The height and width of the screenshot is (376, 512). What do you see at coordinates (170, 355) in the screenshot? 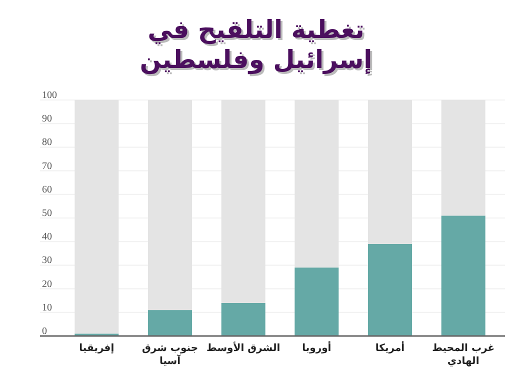
I see `x-tick-label: جنوب شرق آسيا` at bounding box center [170, 355].